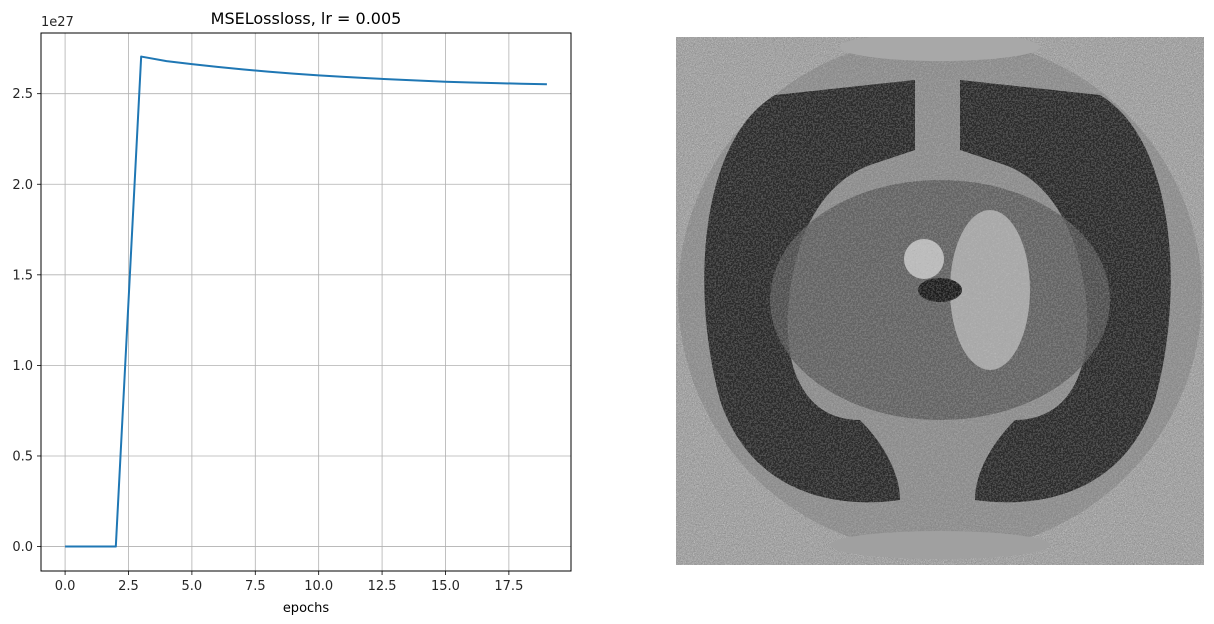 The height and width of the screenshot is (624, 1214). Describe the element at coordinates (289, 582) in the screenshot. I see `x-axis-ticks: 0.0 2.5 5.0 7.5 10.0 12.5 15.0 17.5` at that location.